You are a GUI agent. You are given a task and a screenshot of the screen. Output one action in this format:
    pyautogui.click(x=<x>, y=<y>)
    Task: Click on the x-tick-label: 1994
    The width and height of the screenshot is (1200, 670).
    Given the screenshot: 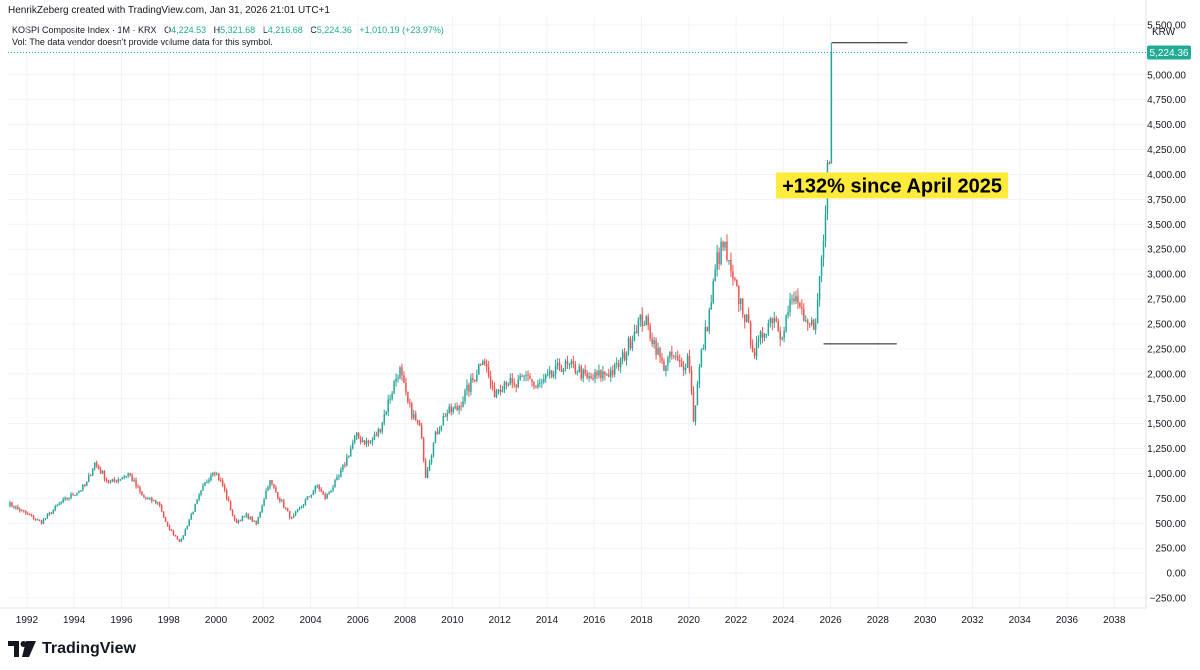 What is the action you would take?
    pyautogui.click(x=74, y=620)
    